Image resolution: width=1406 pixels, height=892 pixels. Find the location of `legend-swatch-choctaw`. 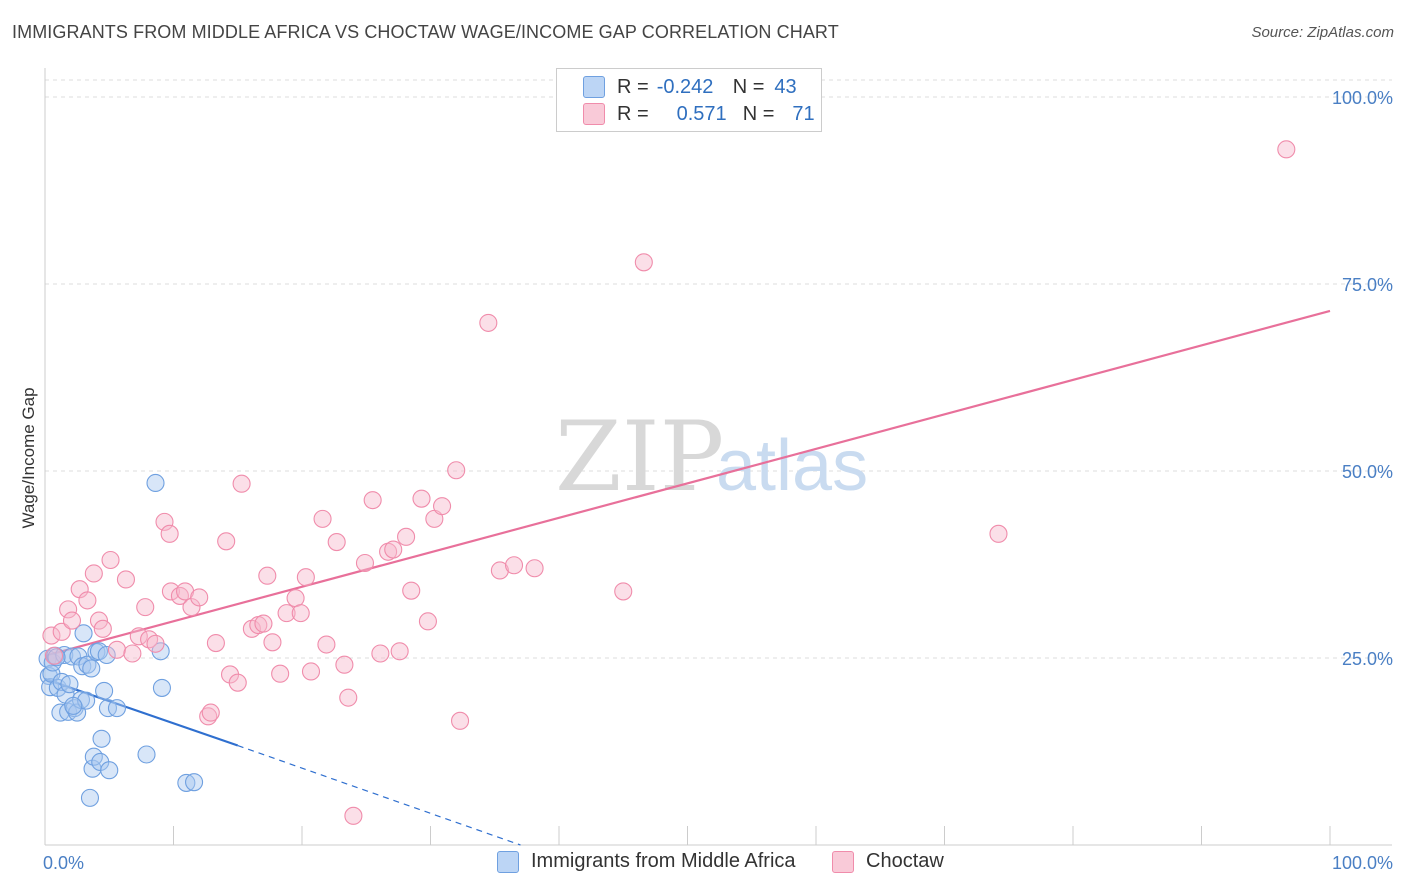

legend-swatch-choctaw is located at coordinates (594, 114).